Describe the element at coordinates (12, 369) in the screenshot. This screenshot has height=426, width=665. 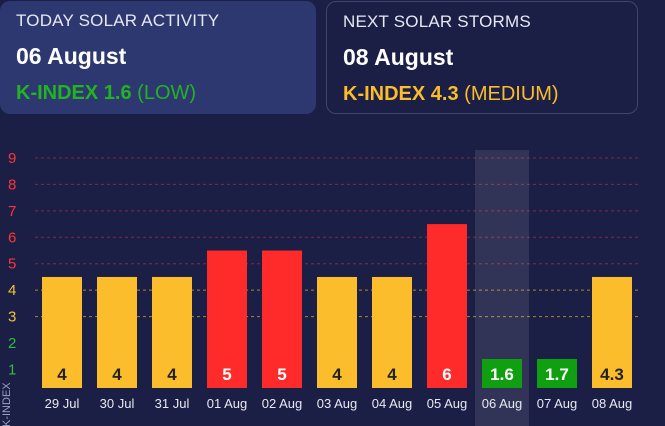
I see `y-tick-label: 1` at that location.